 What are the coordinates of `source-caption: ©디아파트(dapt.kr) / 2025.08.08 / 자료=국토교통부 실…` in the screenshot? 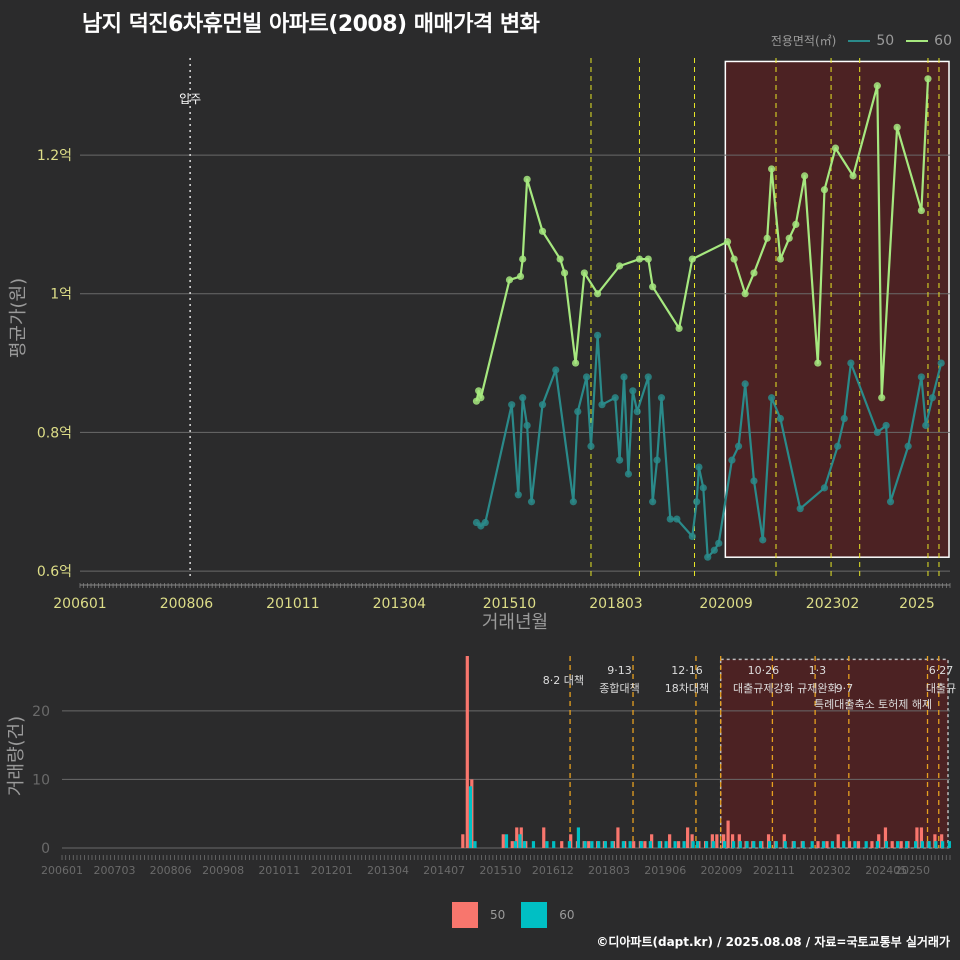 It's located at (773, 942).